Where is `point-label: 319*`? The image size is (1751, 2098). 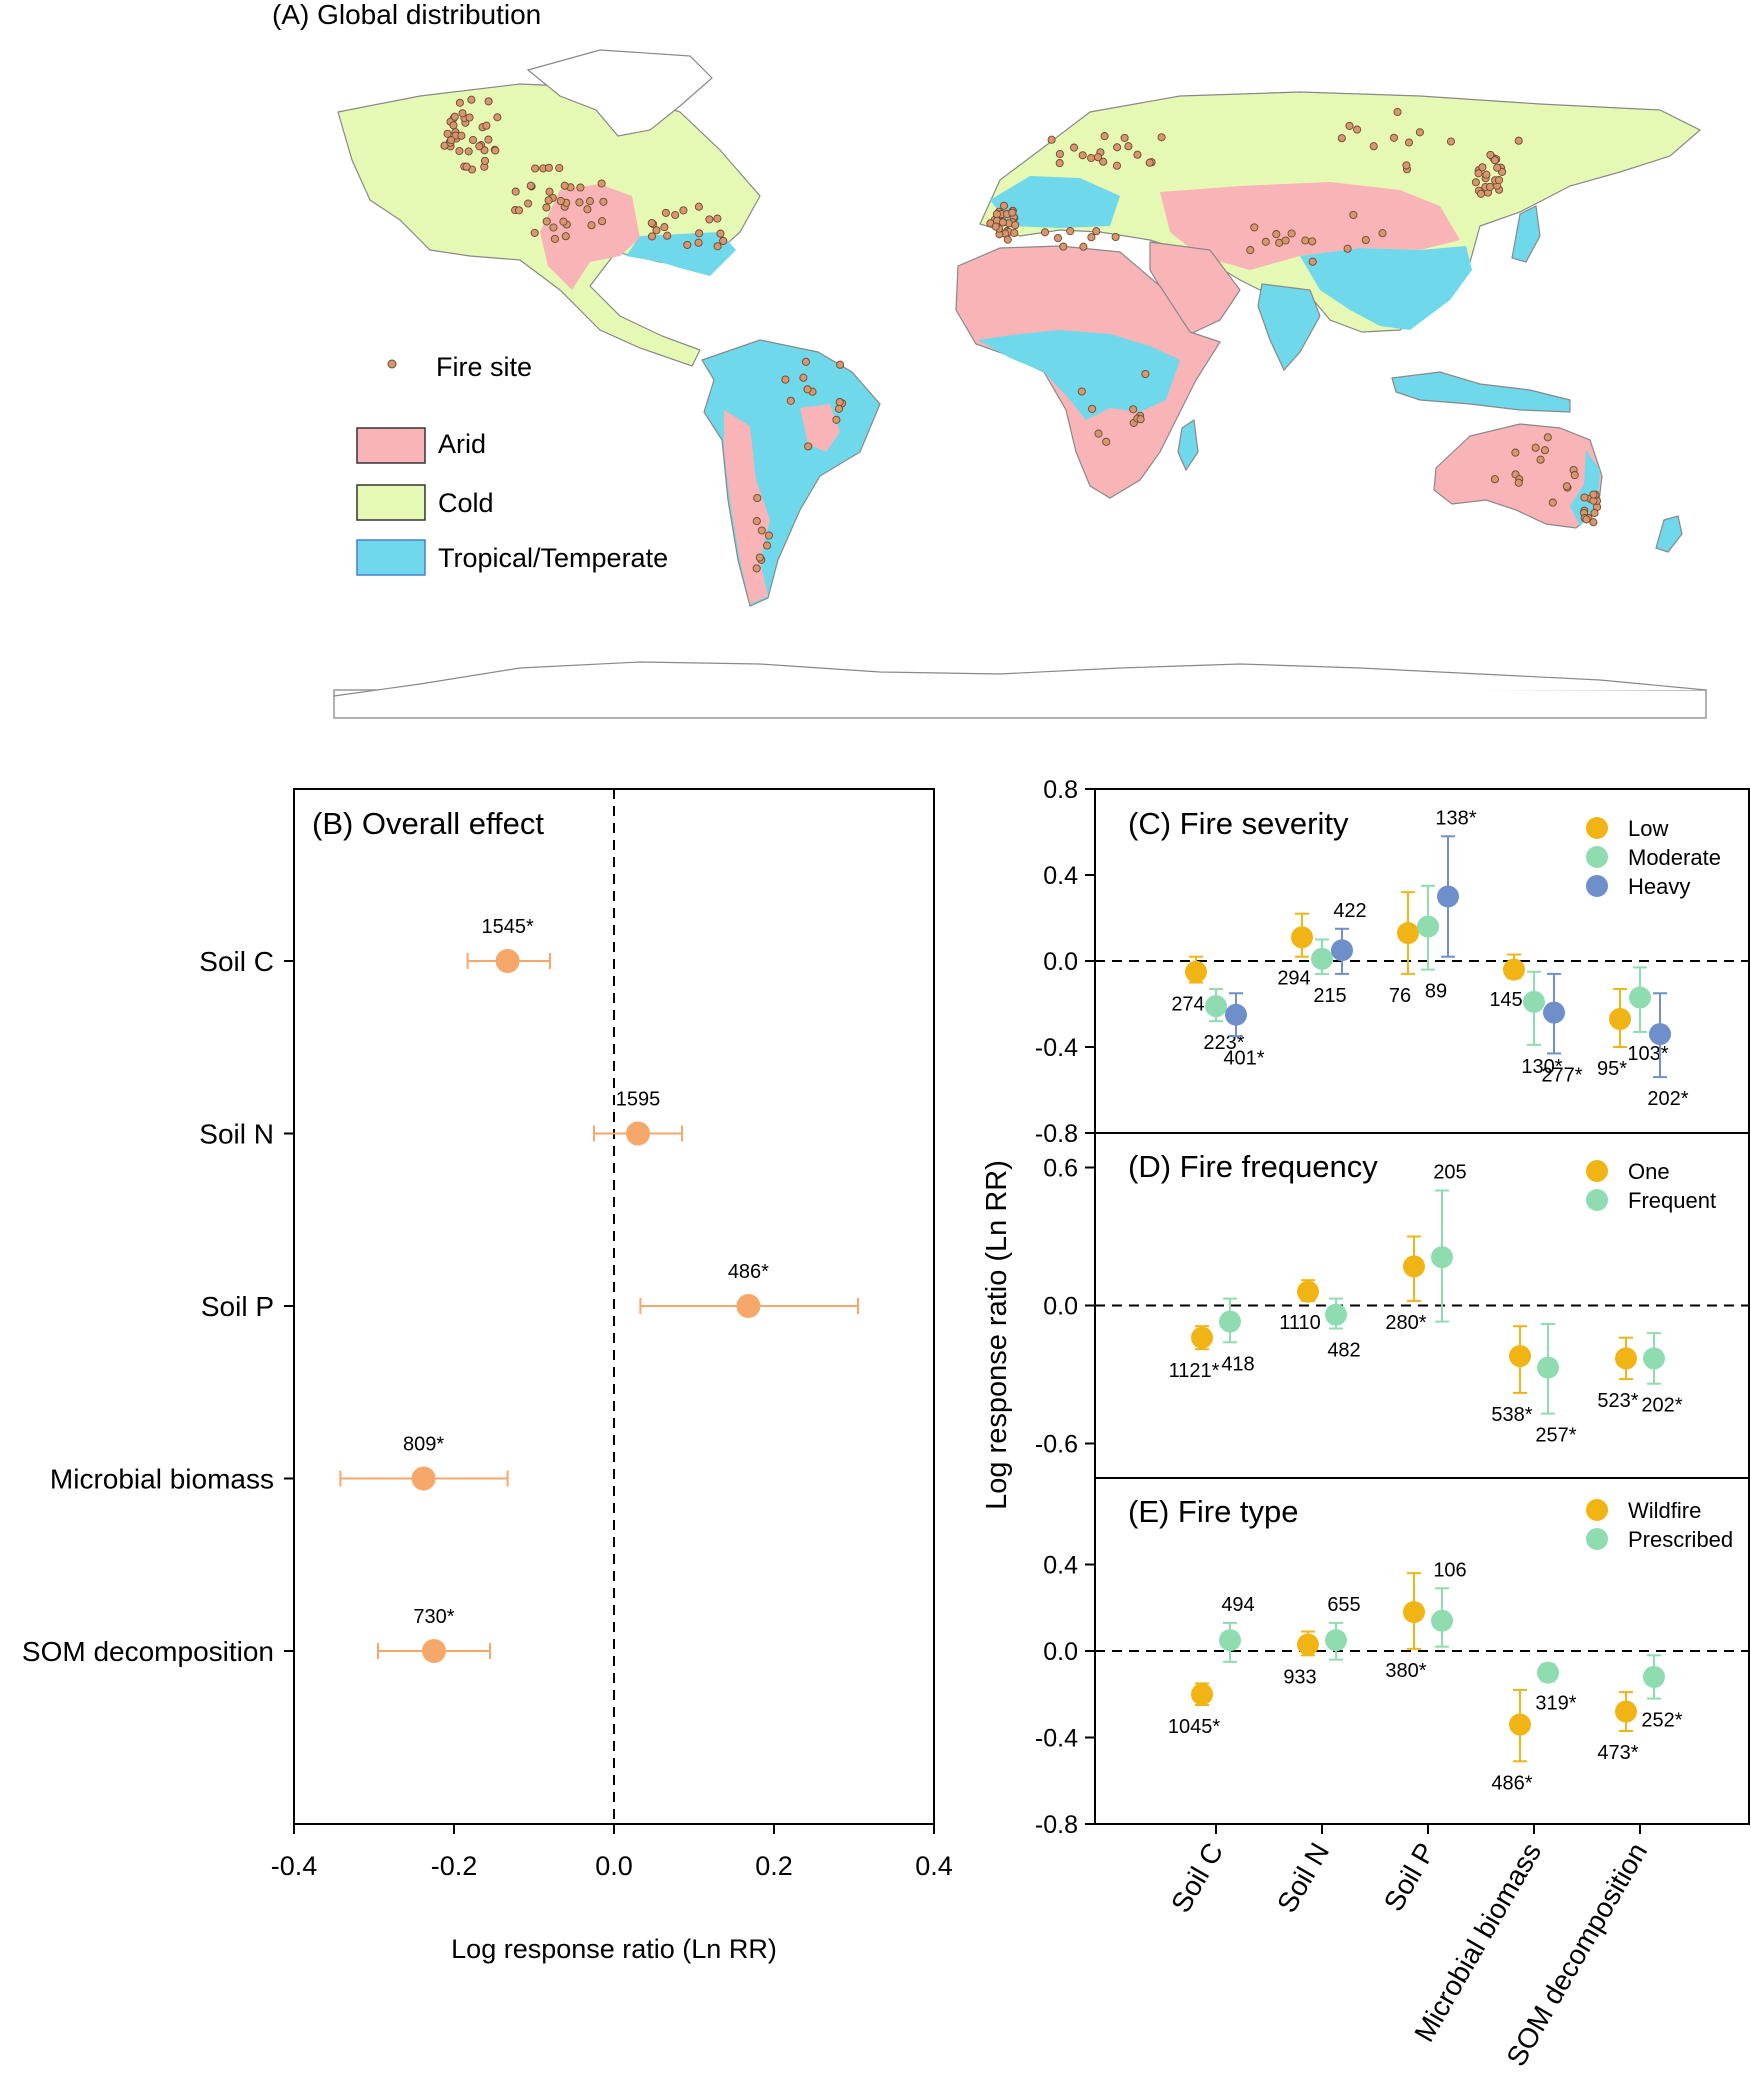 point-label: 319* is located at coordinates (1555, 1703).